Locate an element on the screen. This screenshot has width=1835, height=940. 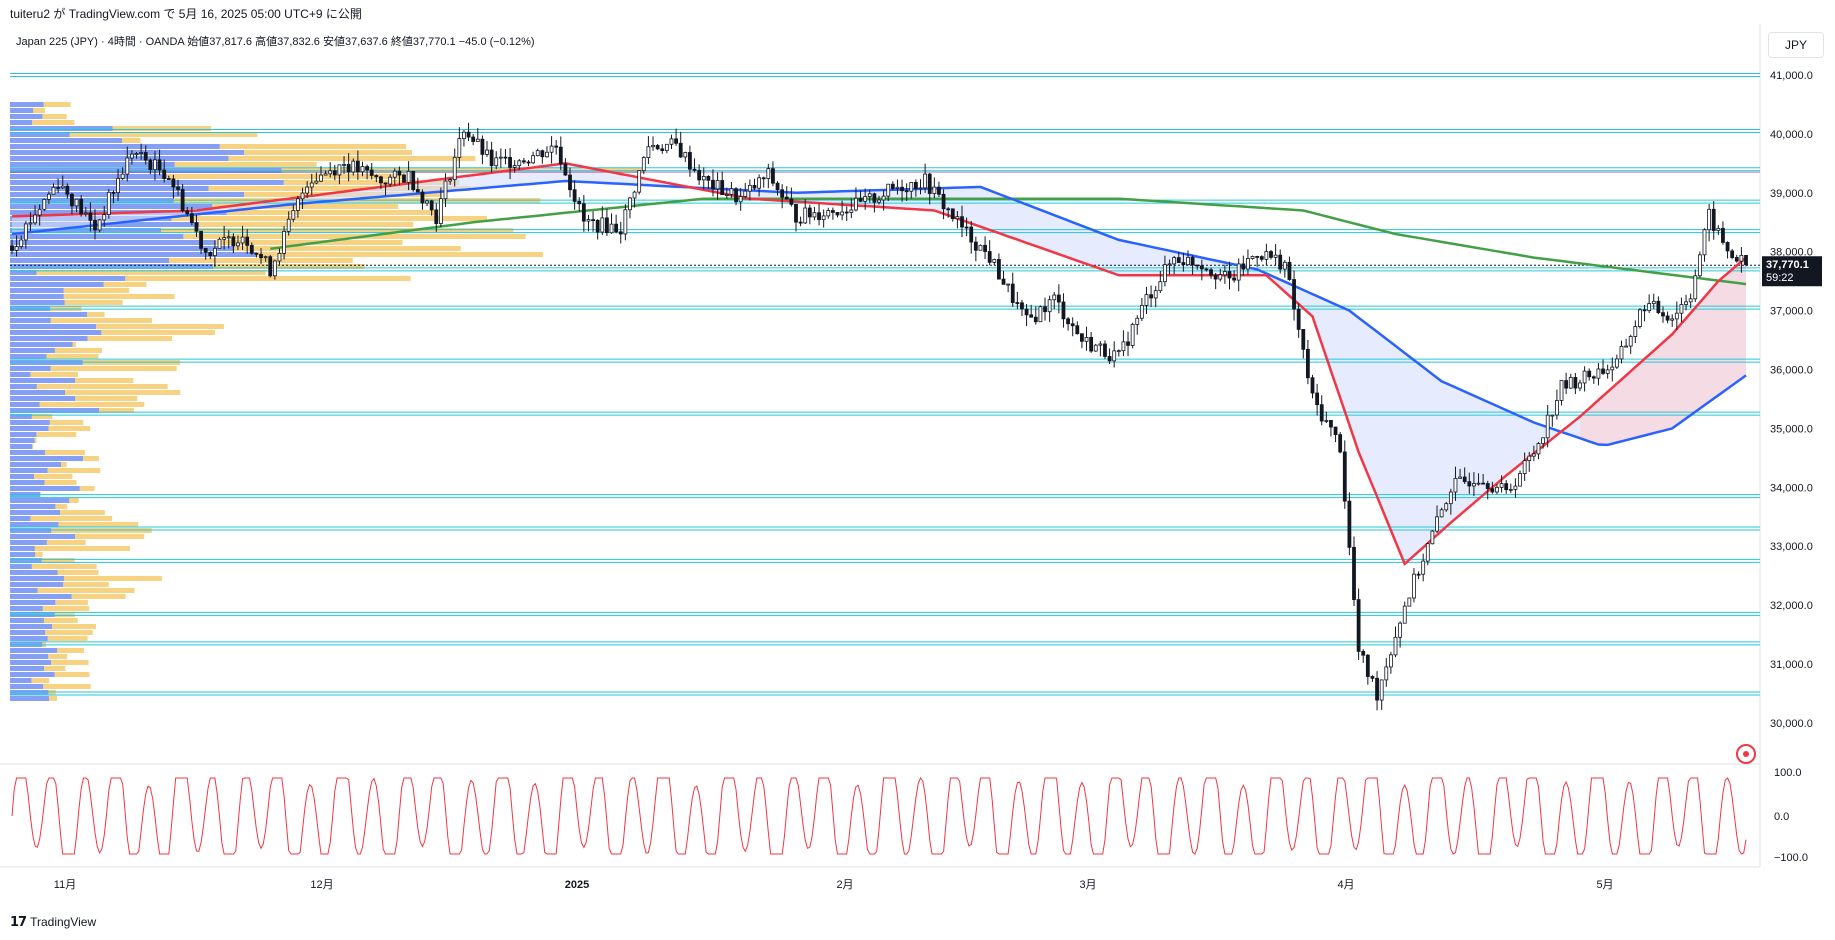
symbol-name: Japan 225 (JPY) · 4時間 · OANDA is located at coordinates (100, 42).